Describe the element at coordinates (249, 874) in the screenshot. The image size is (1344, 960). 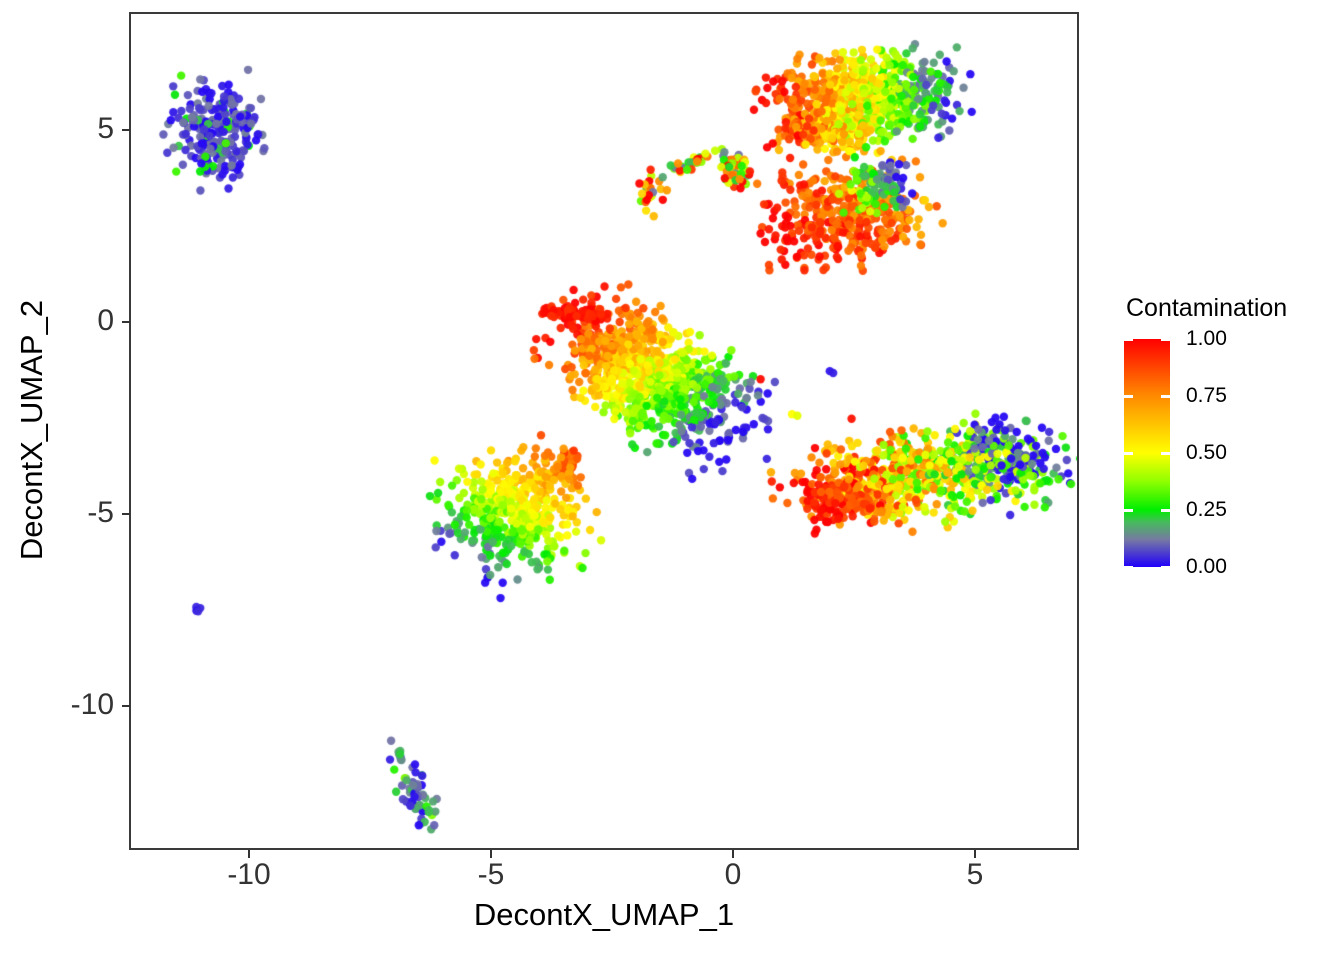
I see `x-tick-label: -10` at that location.